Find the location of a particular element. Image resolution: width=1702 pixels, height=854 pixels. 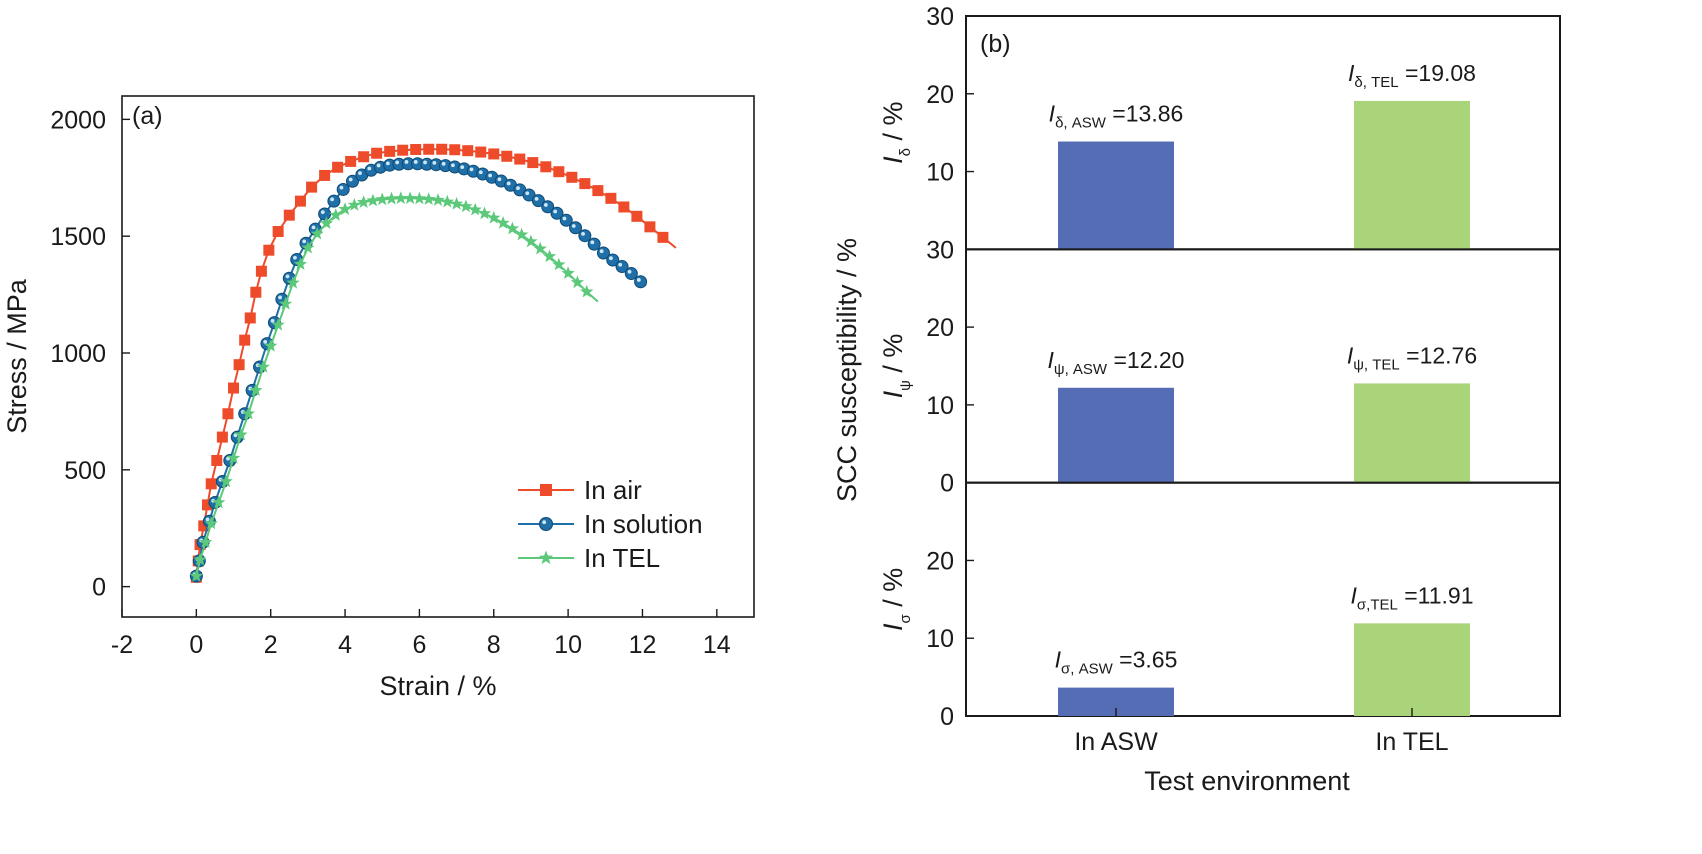

ylabel-symbol: I is located at coordinates (893, 394).